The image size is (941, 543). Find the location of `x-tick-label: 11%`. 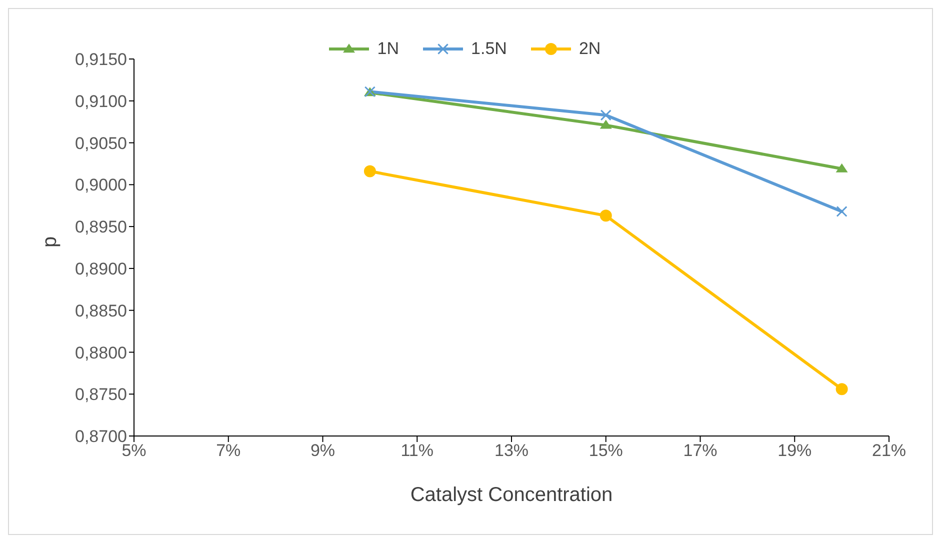

x-tick-label: 11% is located at coordinates (417, 450).